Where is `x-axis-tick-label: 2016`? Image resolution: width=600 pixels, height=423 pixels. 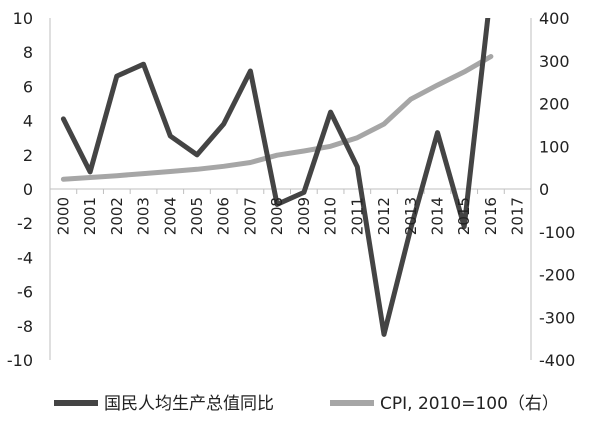
x-axis-tick-label: 2016 is located at coordinates (491, 216).